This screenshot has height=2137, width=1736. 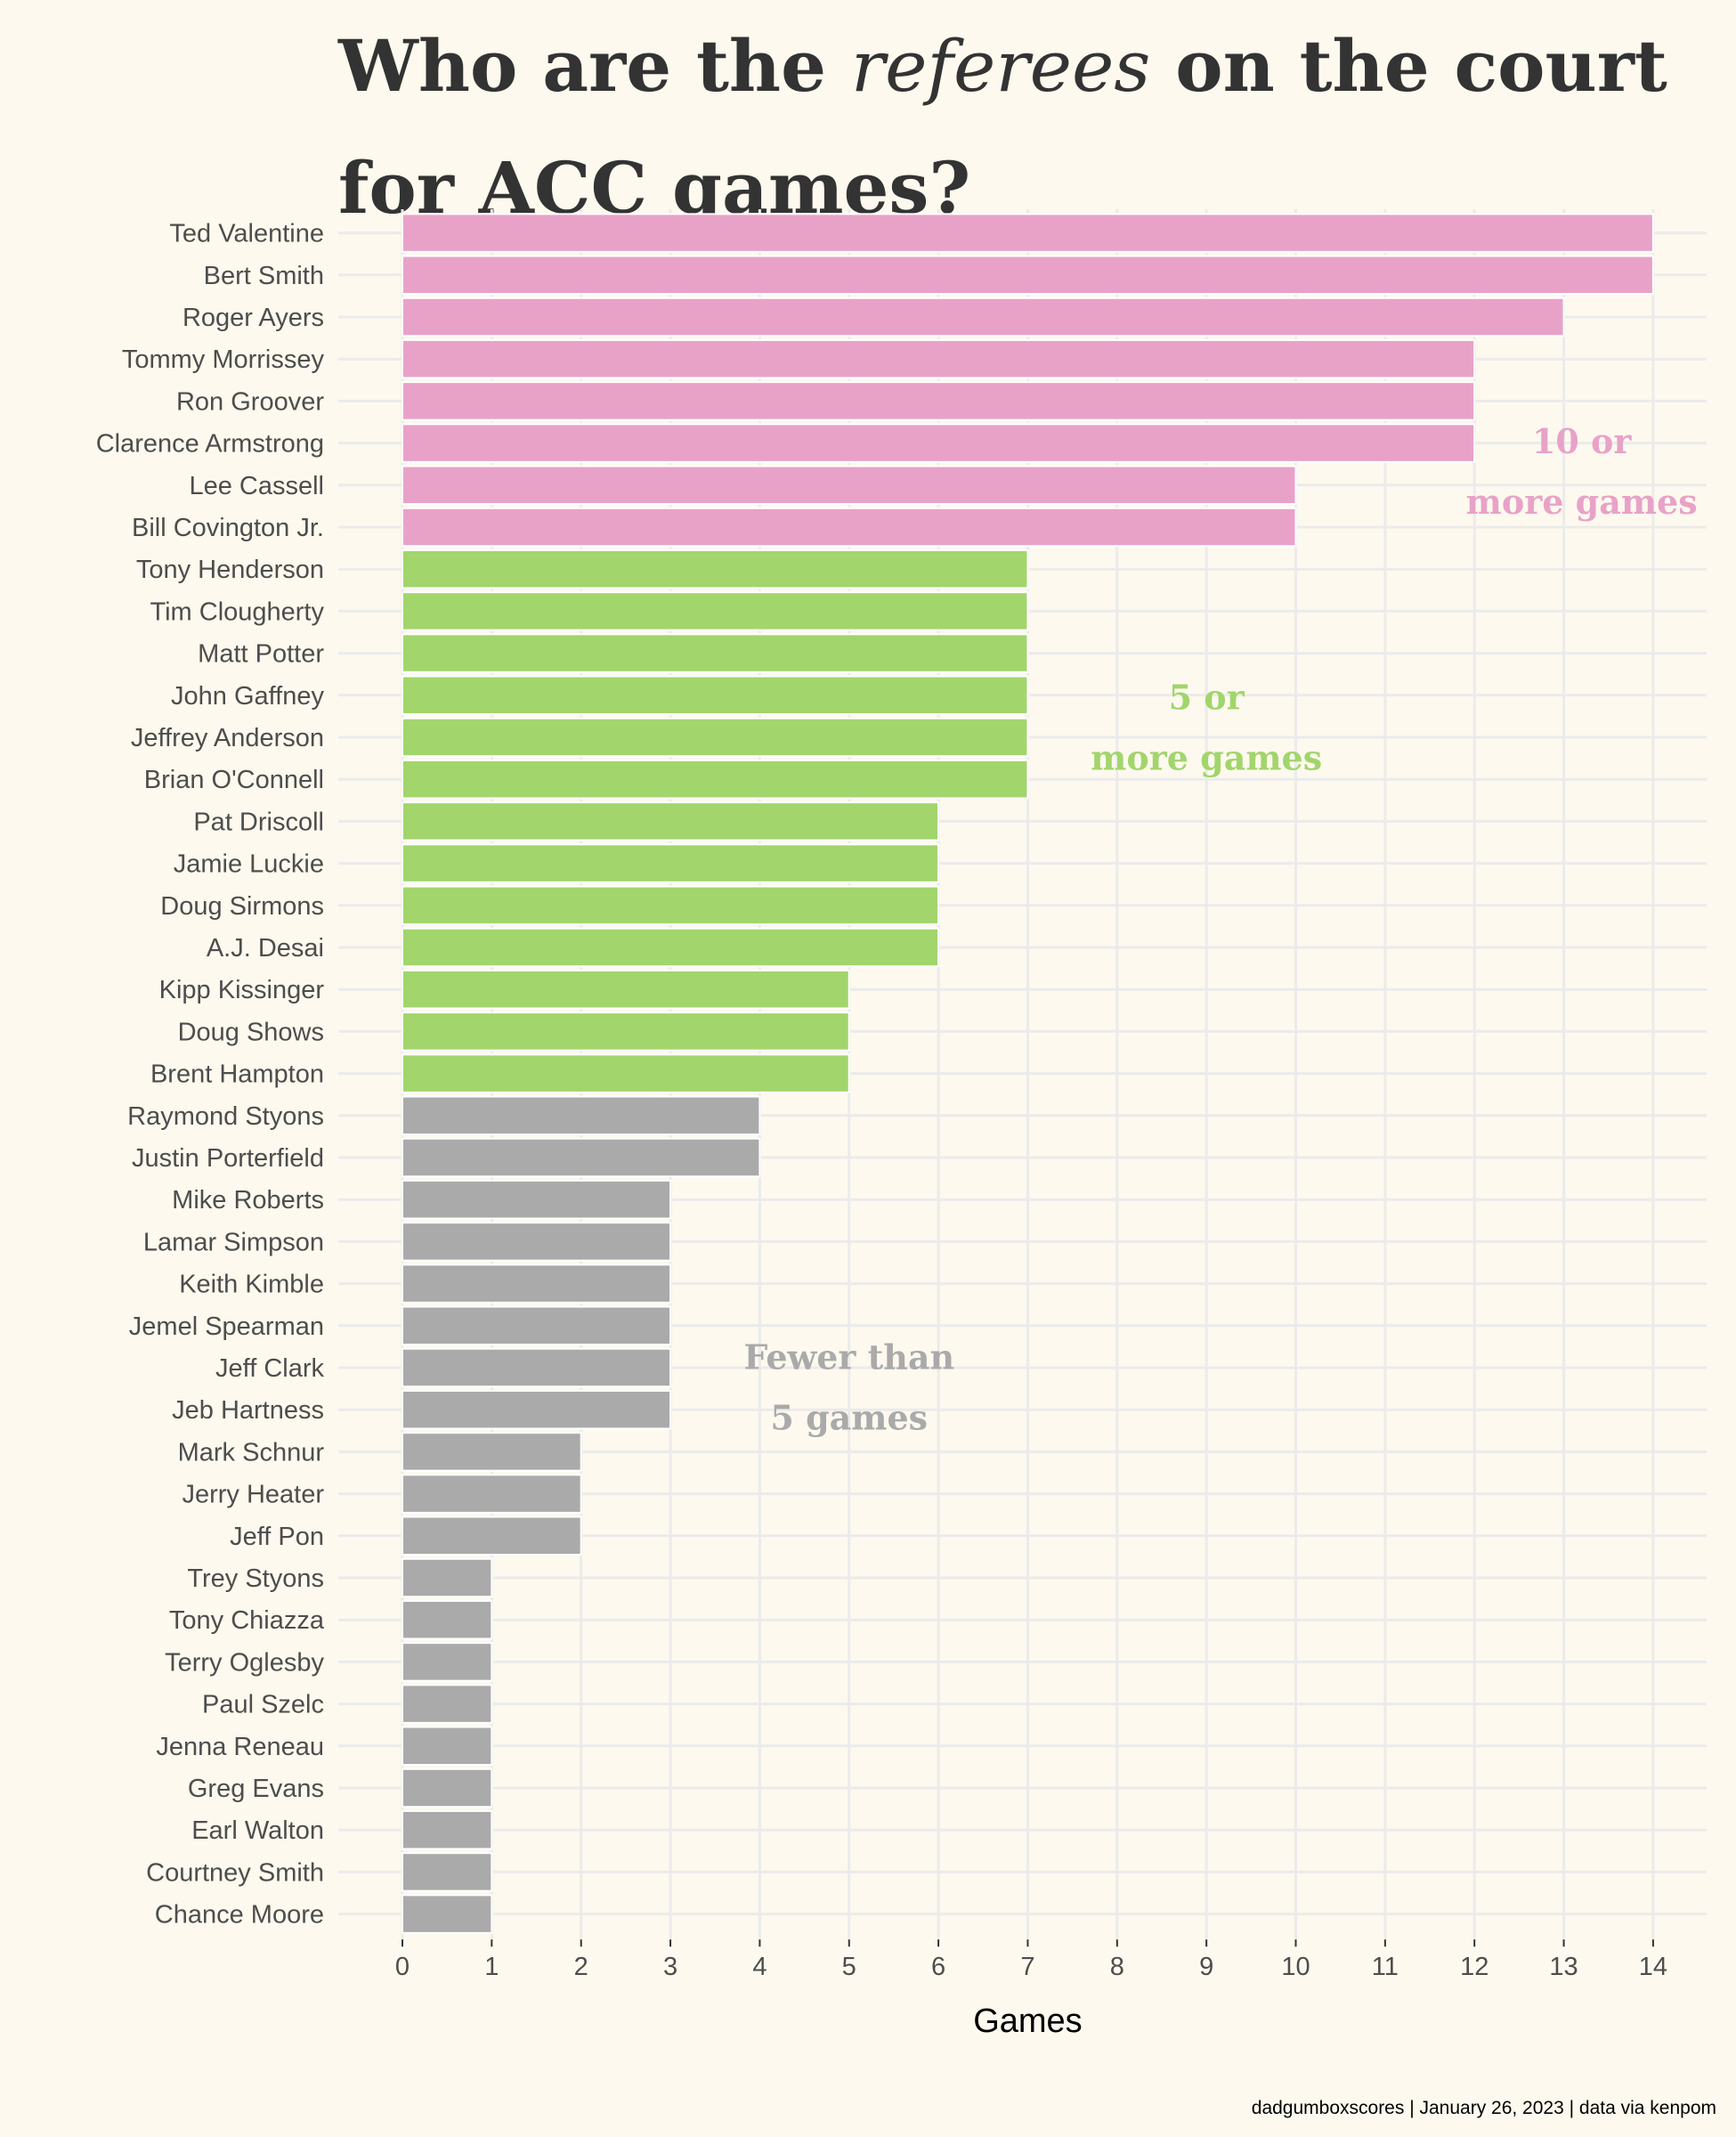 I want to click on y-tick-label: Jeb Hartness, so click(x=248, y=1410).